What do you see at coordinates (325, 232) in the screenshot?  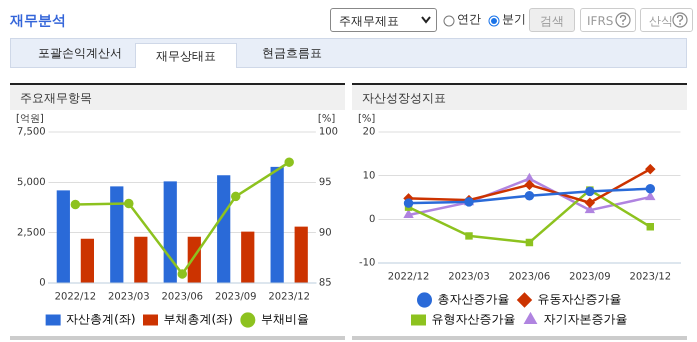 I see `y2-tick-label: 90` at bounding box center [325, 232].